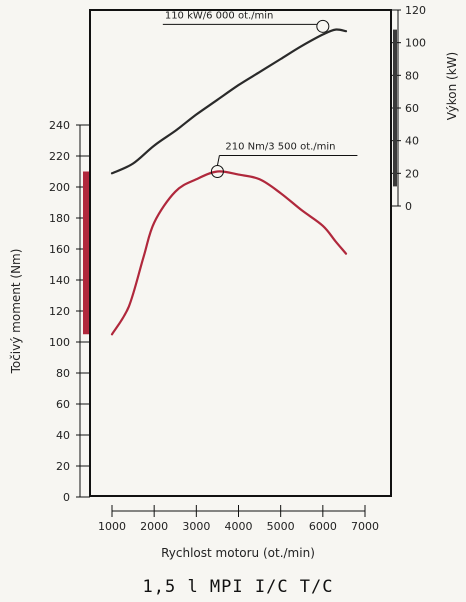  What do you see at coordinates (16, 312) in the screenshot?
I see `y-left-axis-title: Točivý moment (Nm)` at bounding box center [16, 312].